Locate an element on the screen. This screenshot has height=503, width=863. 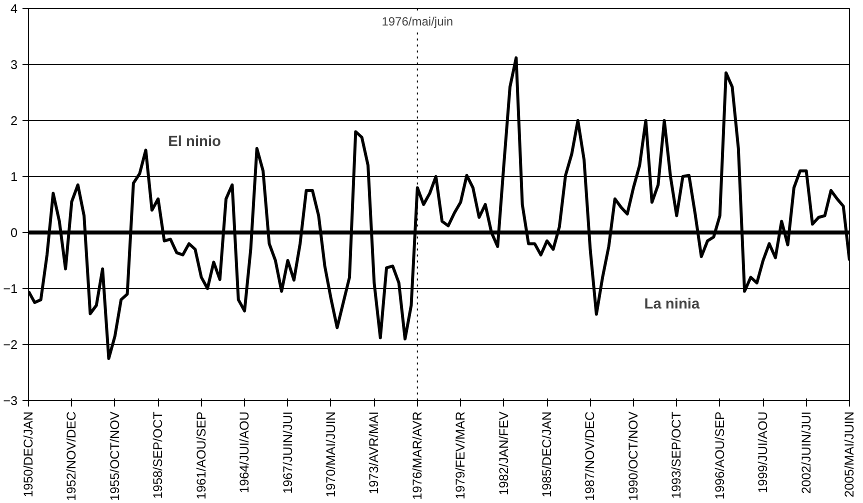
x-tick-label: 1985/DEC/JAN is located at coordinates (547, 454).